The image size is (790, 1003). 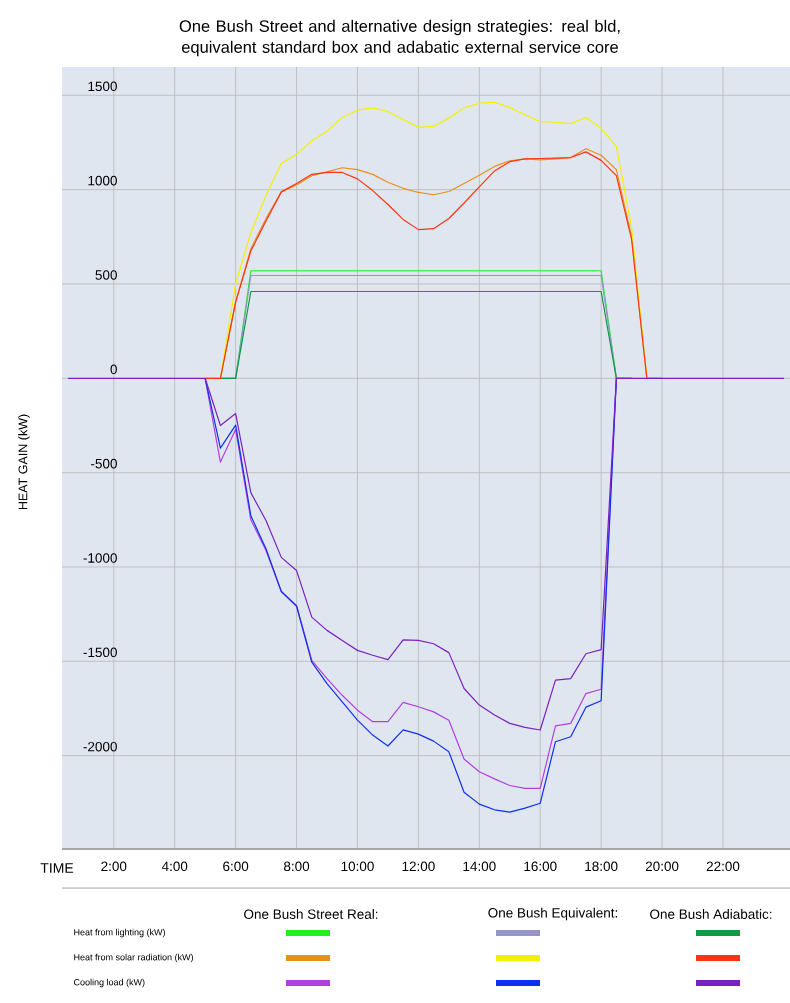 What do you see at coordinates (57, 868) in the screenshot?
I see `x-axis-title: TIME` at bounding box center [57, 868].